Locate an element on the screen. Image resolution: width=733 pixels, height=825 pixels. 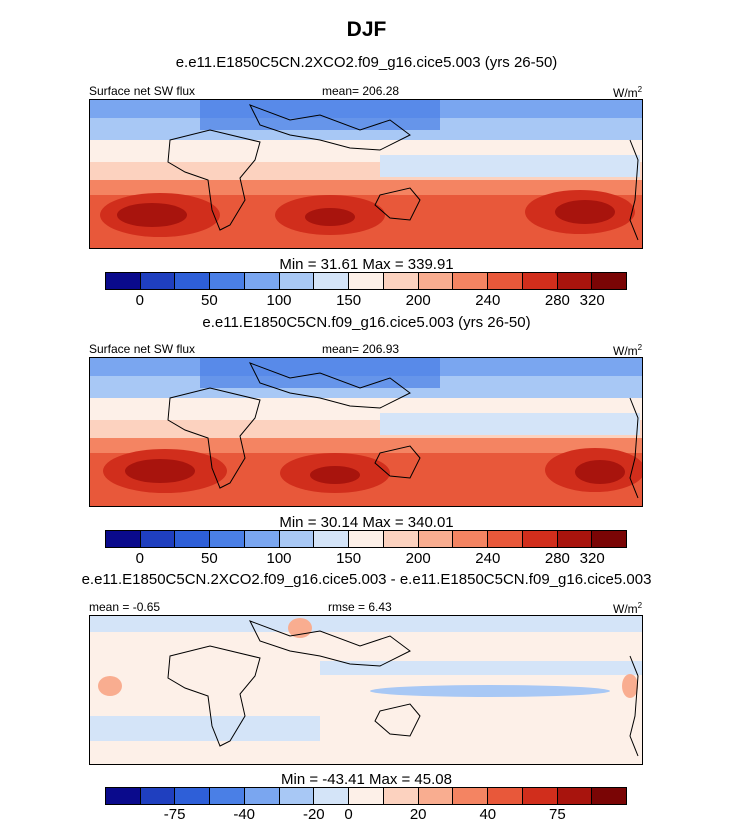
colorbar-tick-label: 75 is located at coordinates (557, 814).